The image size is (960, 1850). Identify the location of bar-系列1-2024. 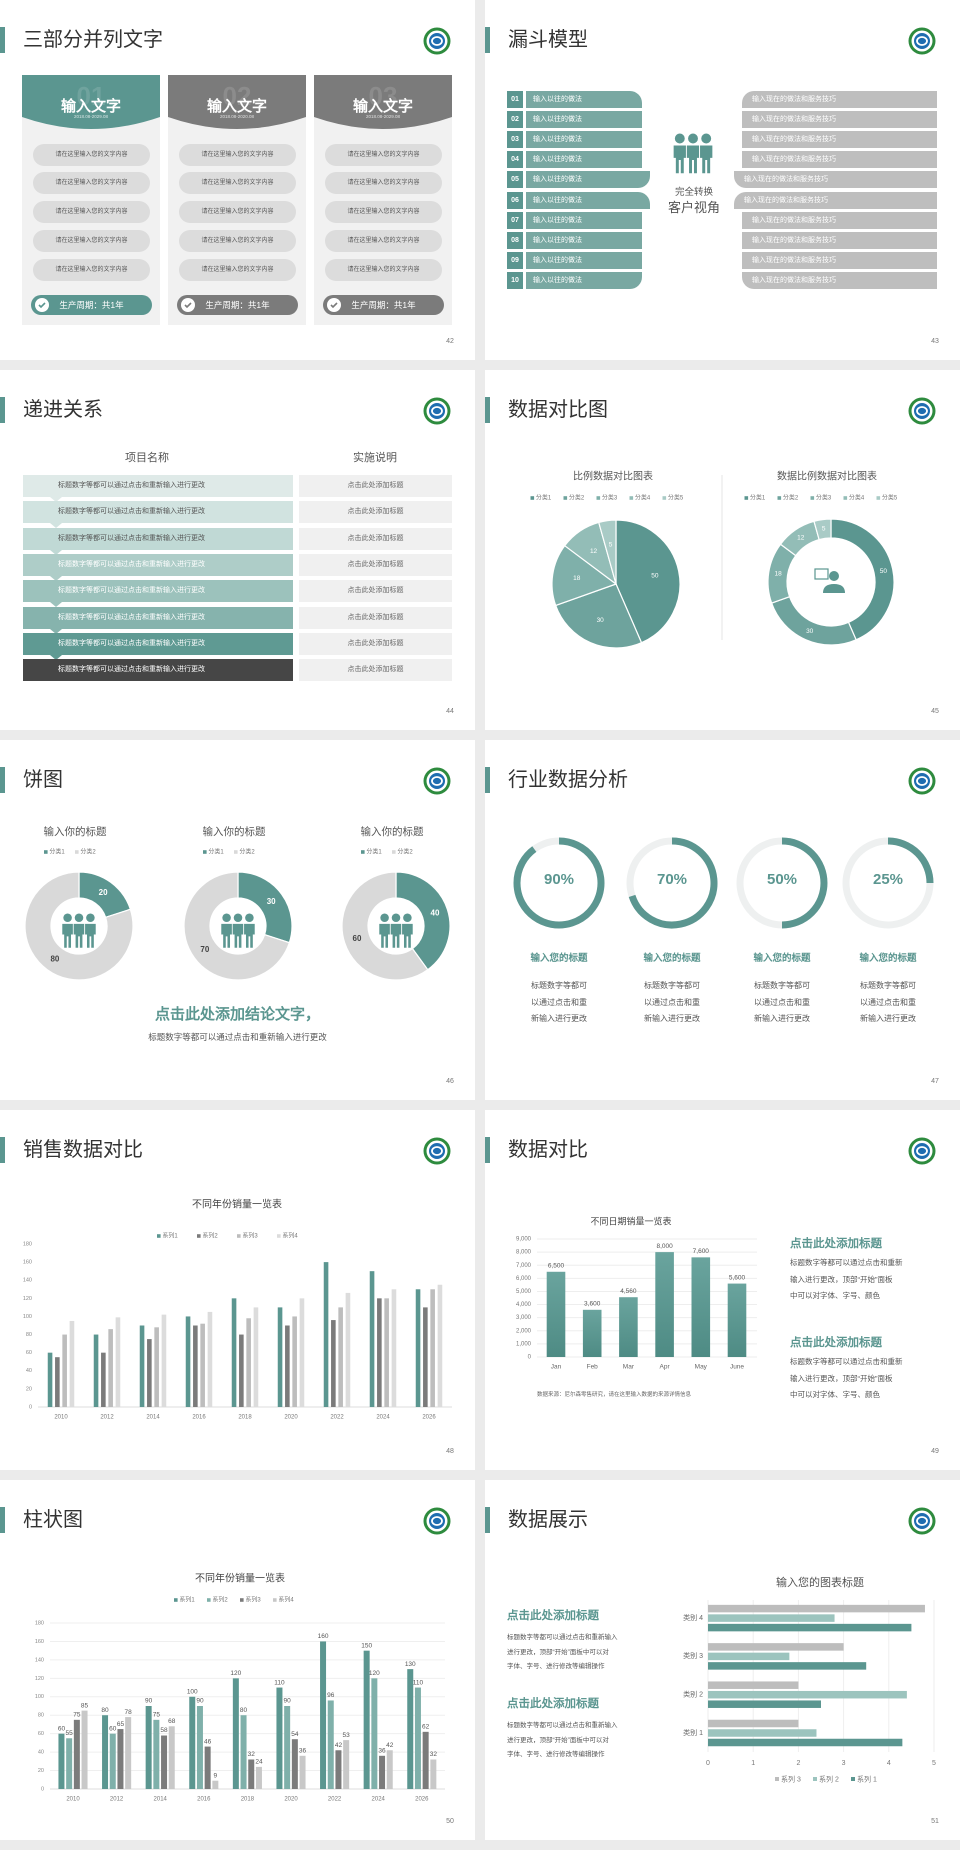
(372, 1339).